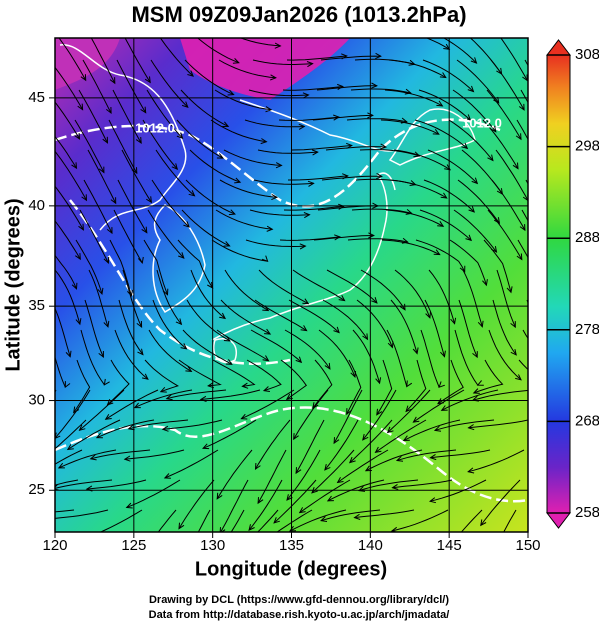 The width and height of the screenshot is (599, 625). Describe the element at coordinates (36, 305) in the screenshot. I see `y-tick-label: 35` at that location.